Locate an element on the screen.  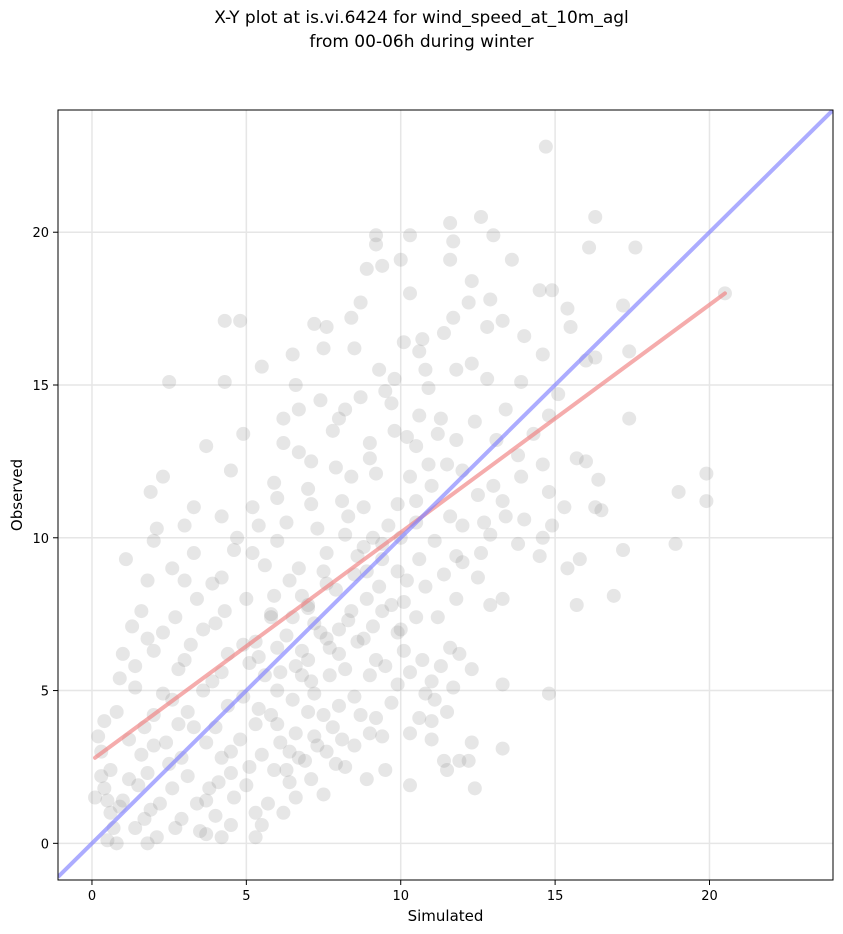
y-tick-label: 10 is located at coordinates (40, 539).